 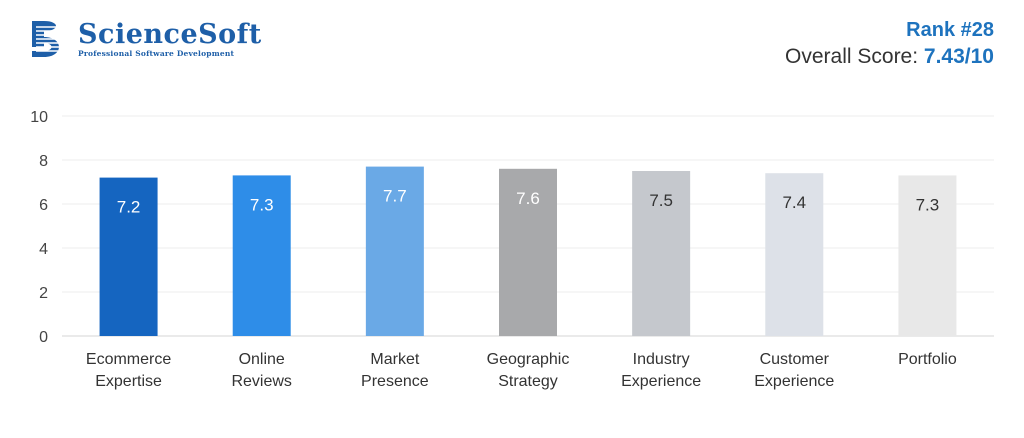 I want to click on y-tick-label: 8, so click(x=43, y=161).